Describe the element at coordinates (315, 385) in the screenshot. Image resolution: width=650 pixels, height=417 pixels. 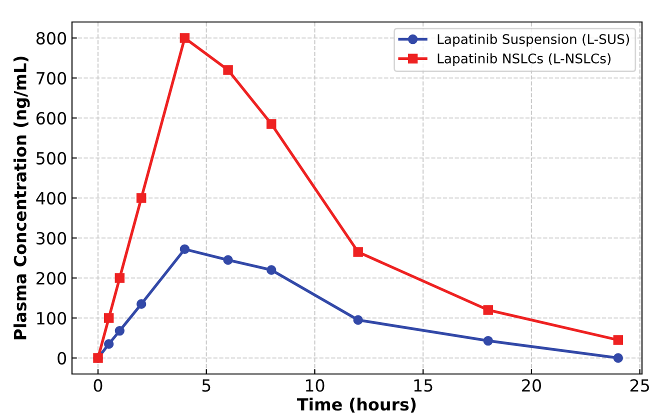
I see `x-tick-label: 10` at that location.